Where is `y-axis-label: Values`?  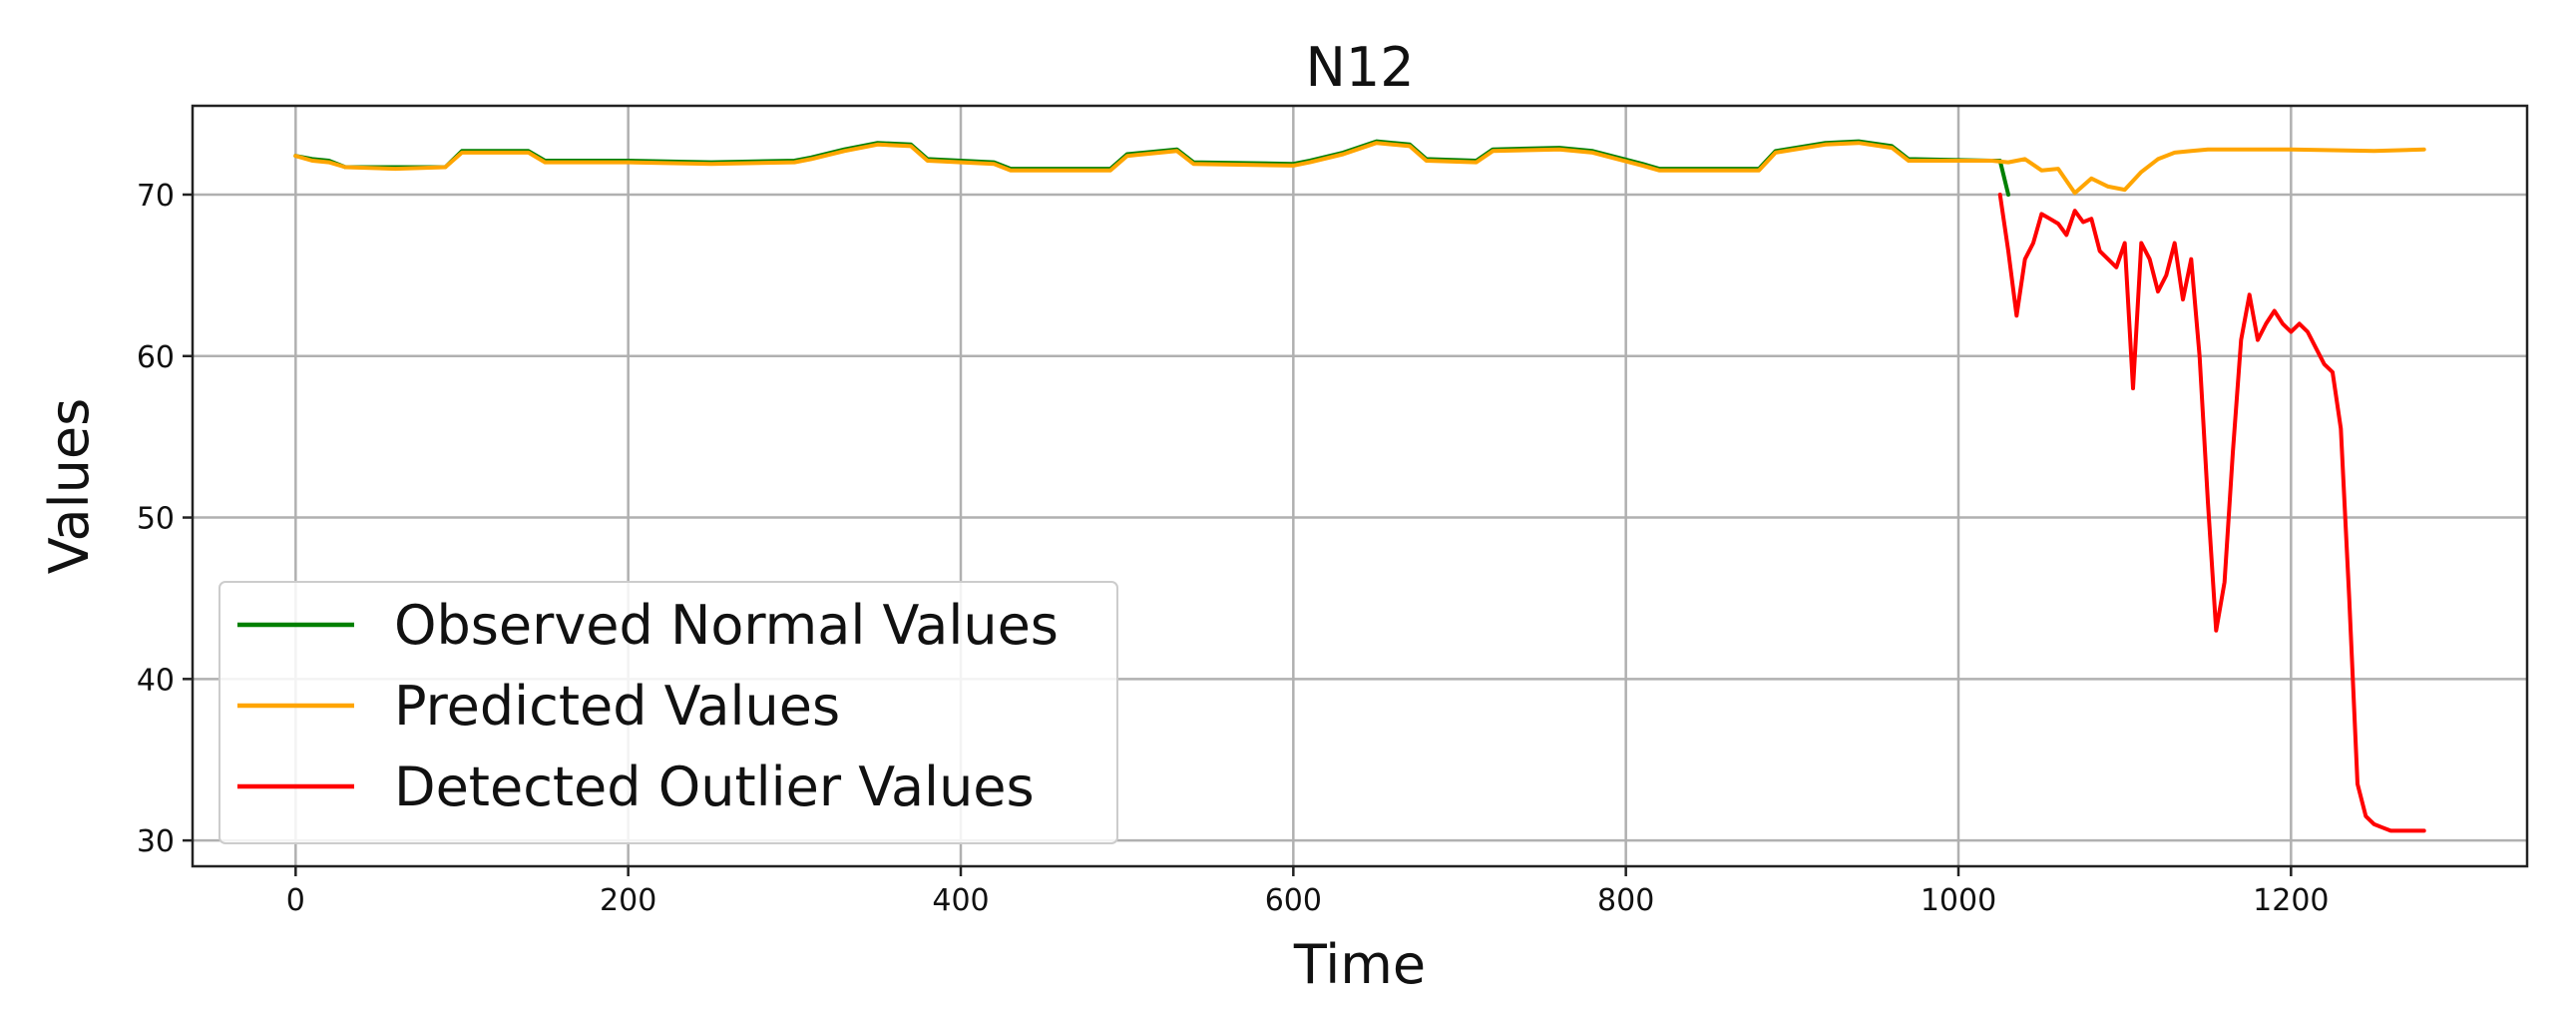
y-axis-label: Values is located at coordinates (69, 486).